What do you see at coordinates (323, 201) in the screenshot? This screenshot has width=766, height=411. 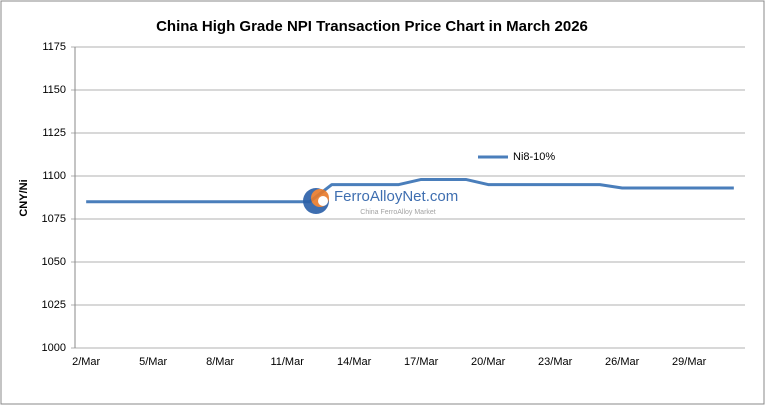 I see `logo-center` at bounding box center [323, 201].